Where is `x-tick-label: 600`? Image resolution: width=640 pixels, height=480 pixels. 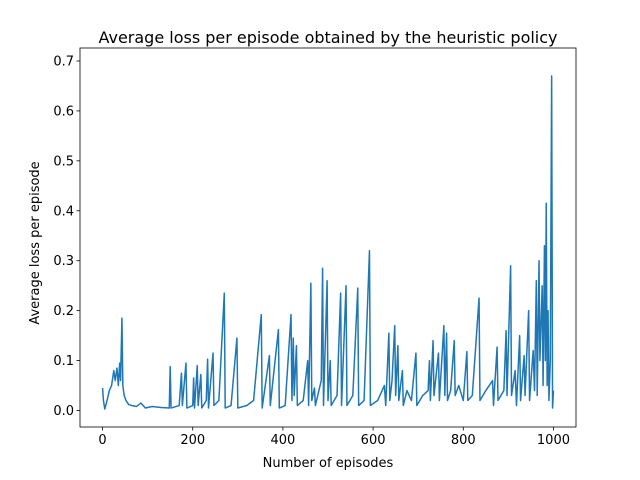 x-tick-label: 600 is located at coordinates (373, 440).